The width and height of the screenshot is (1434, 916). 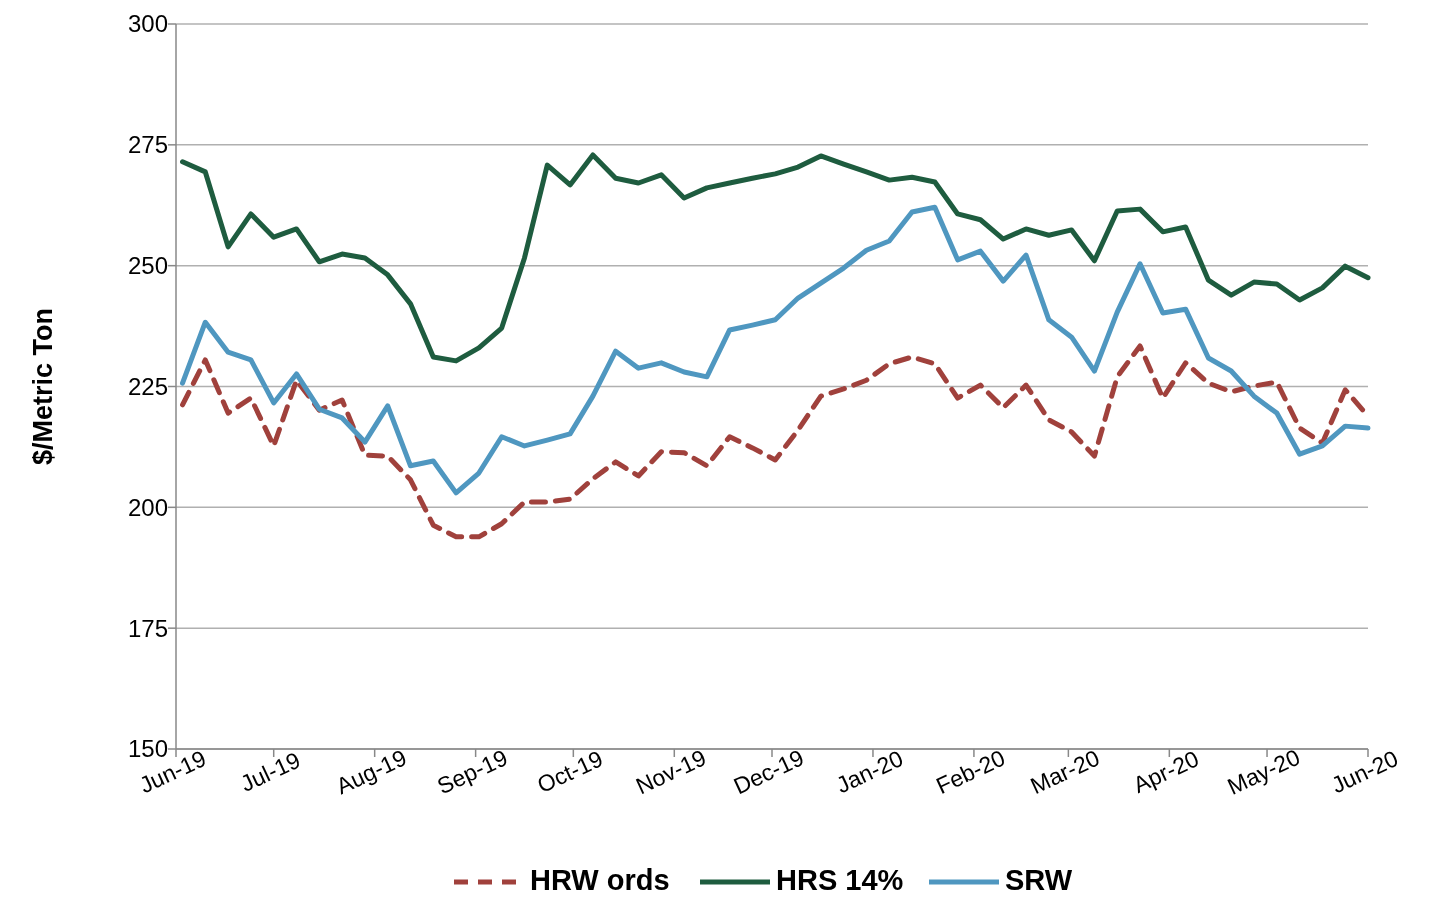 What do you see at coordinates (270, 771) in the screenshot?
I see `x-tick-label: Jul-19` at bounding box center [270, 771].